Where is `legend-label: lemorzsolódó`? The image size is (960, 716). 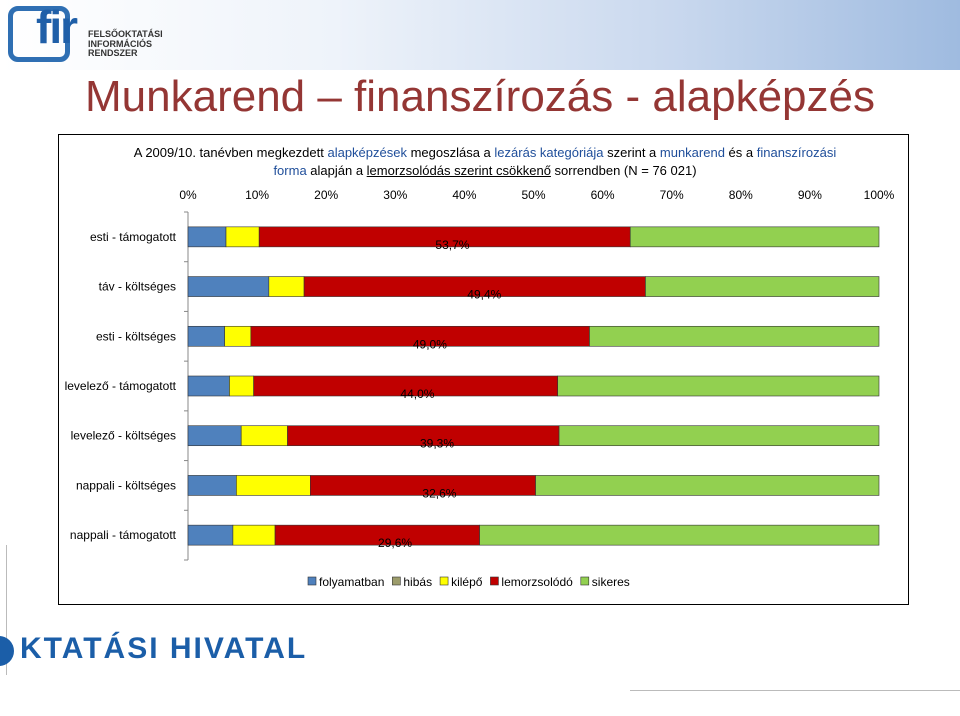
legend-label: lemorzsolódó is located at coordinates (537, 582).